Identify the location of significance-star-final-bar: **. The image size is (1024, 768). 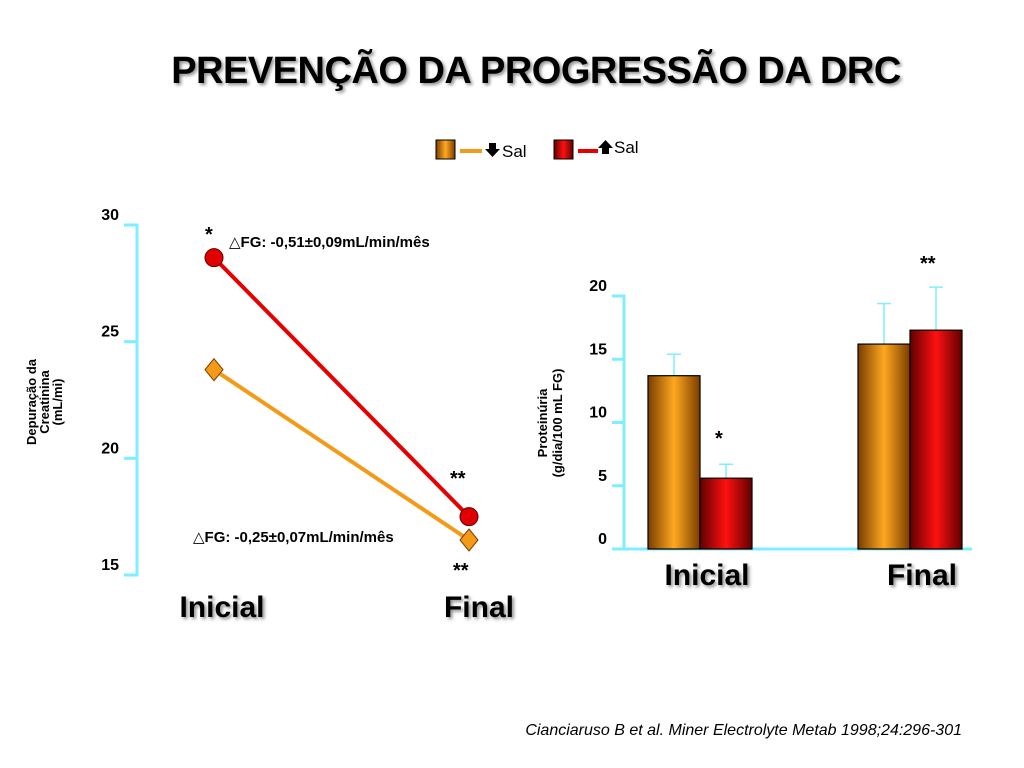
(928, 264).